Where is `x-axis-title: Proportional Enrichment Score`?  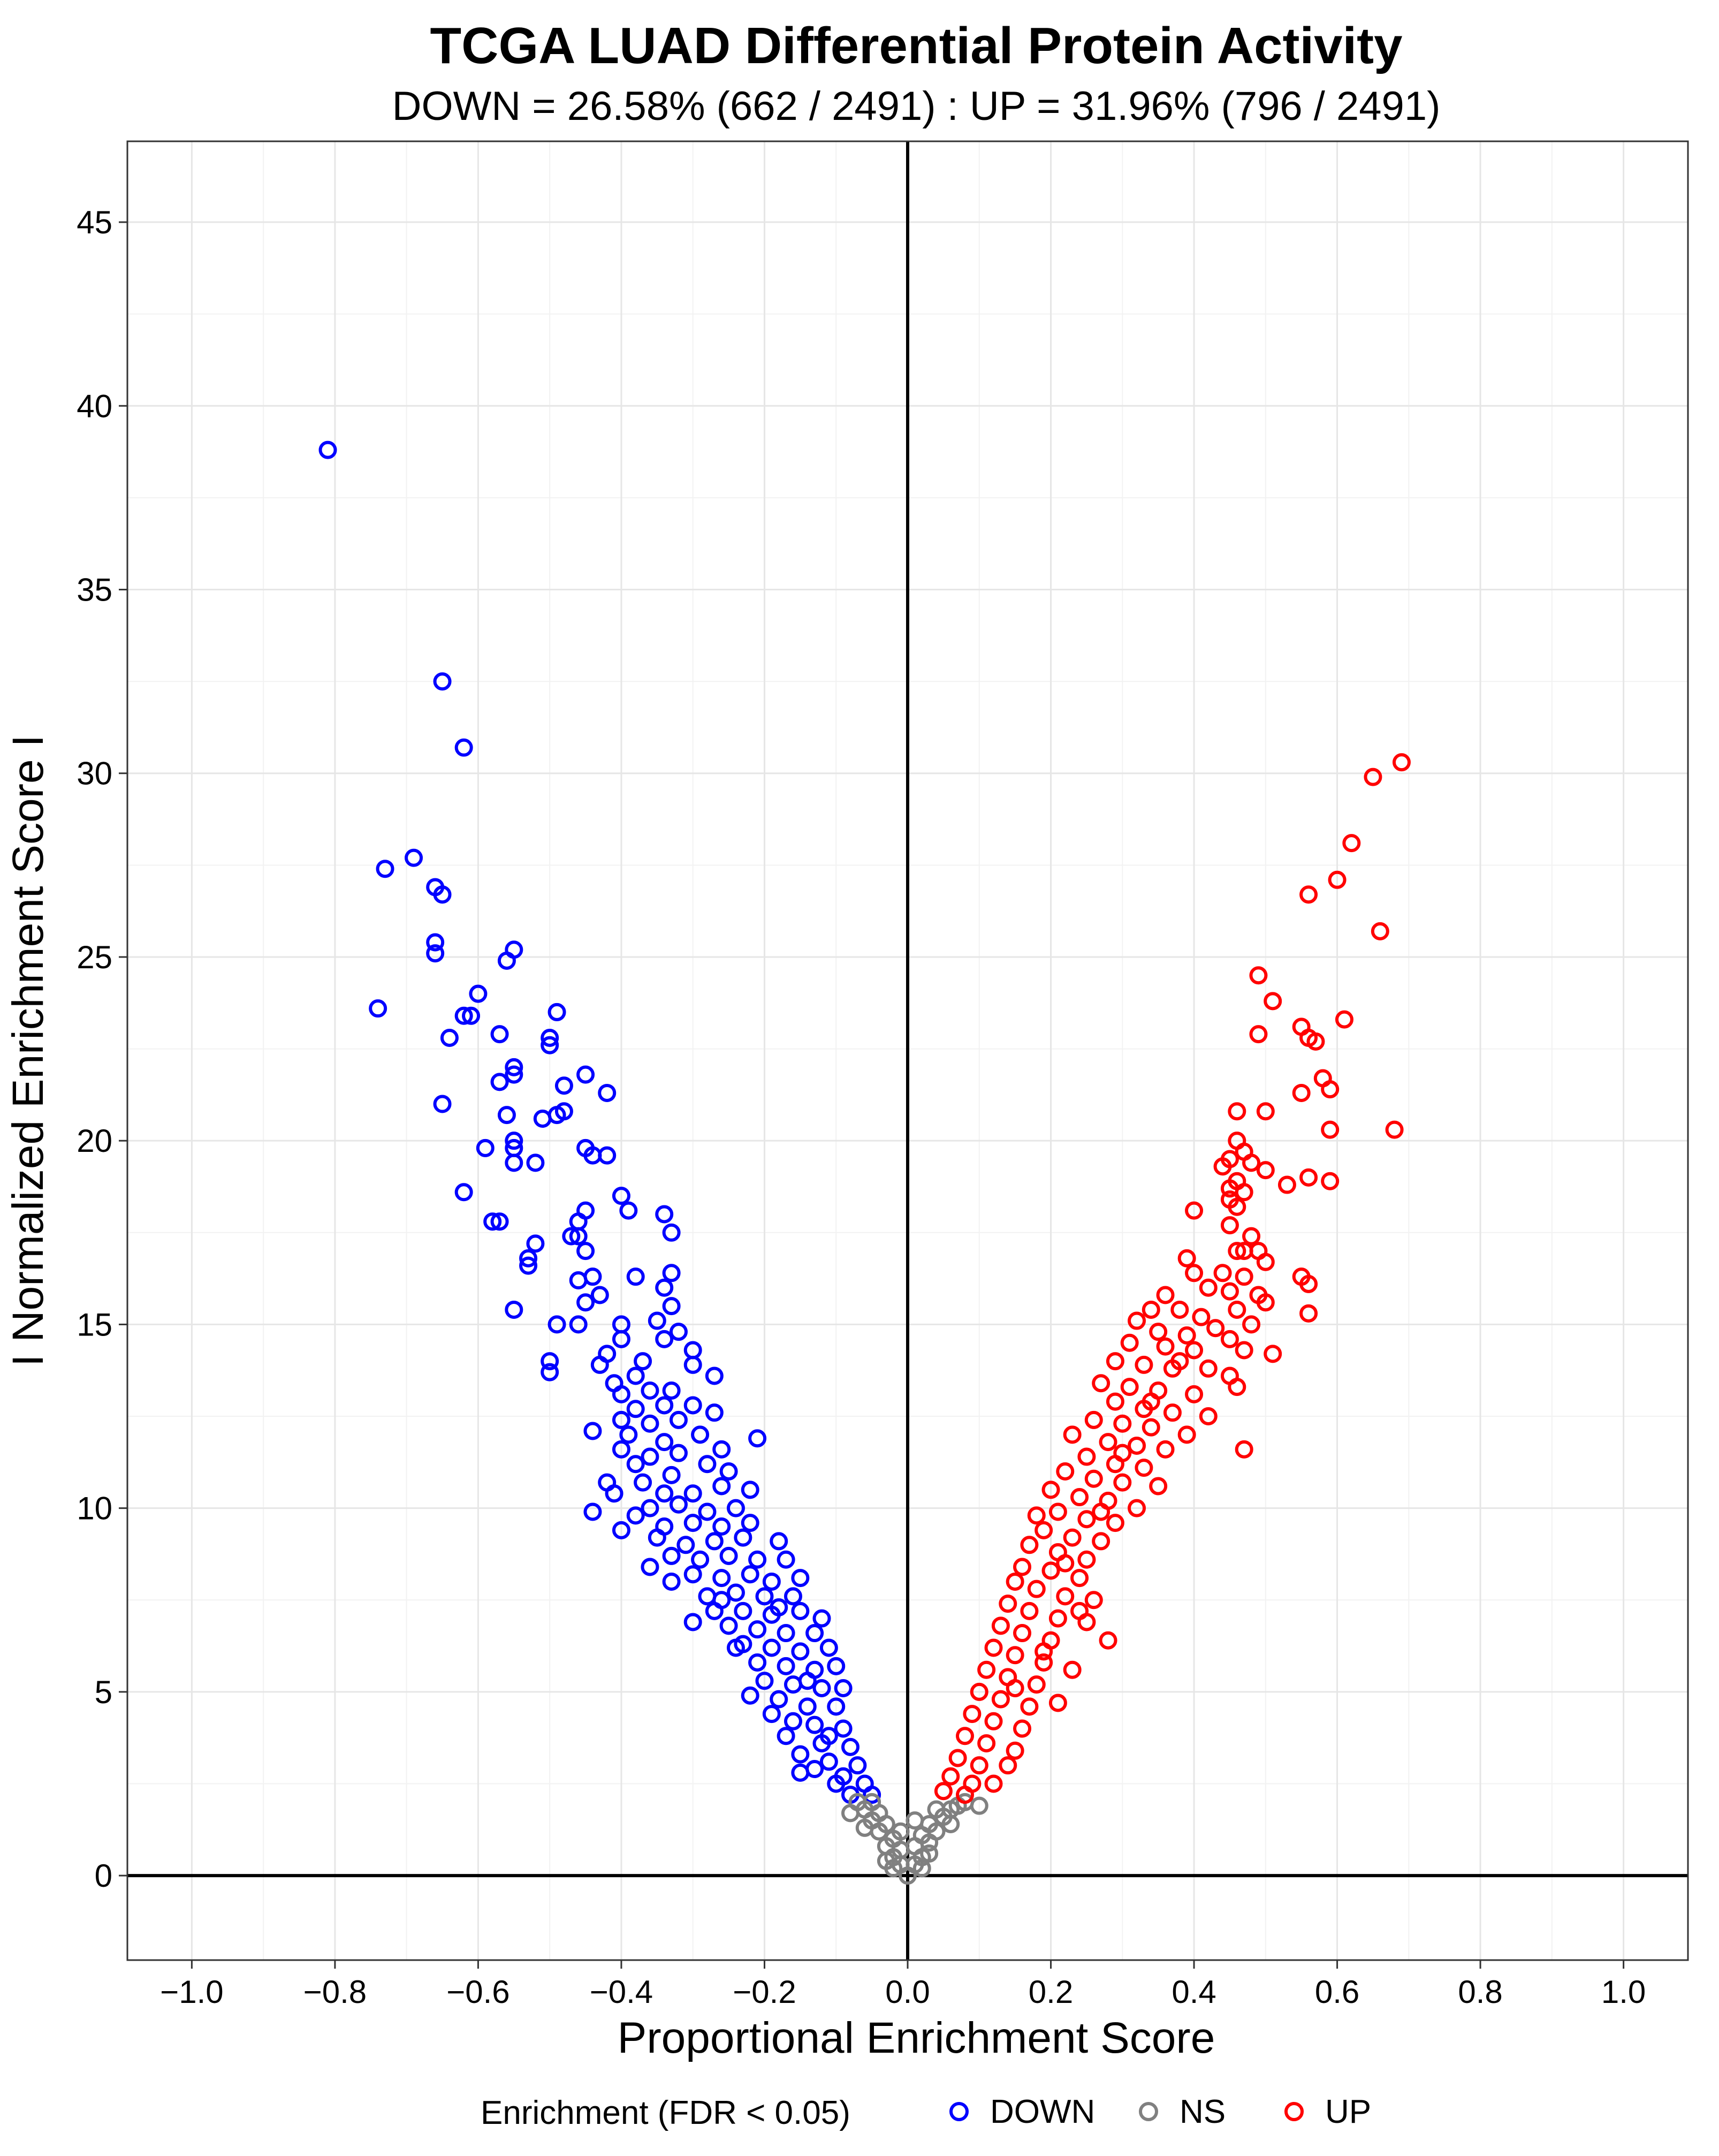 x-axis-title: Proportional Enrichment Score is located at coordinates (916, 2038).